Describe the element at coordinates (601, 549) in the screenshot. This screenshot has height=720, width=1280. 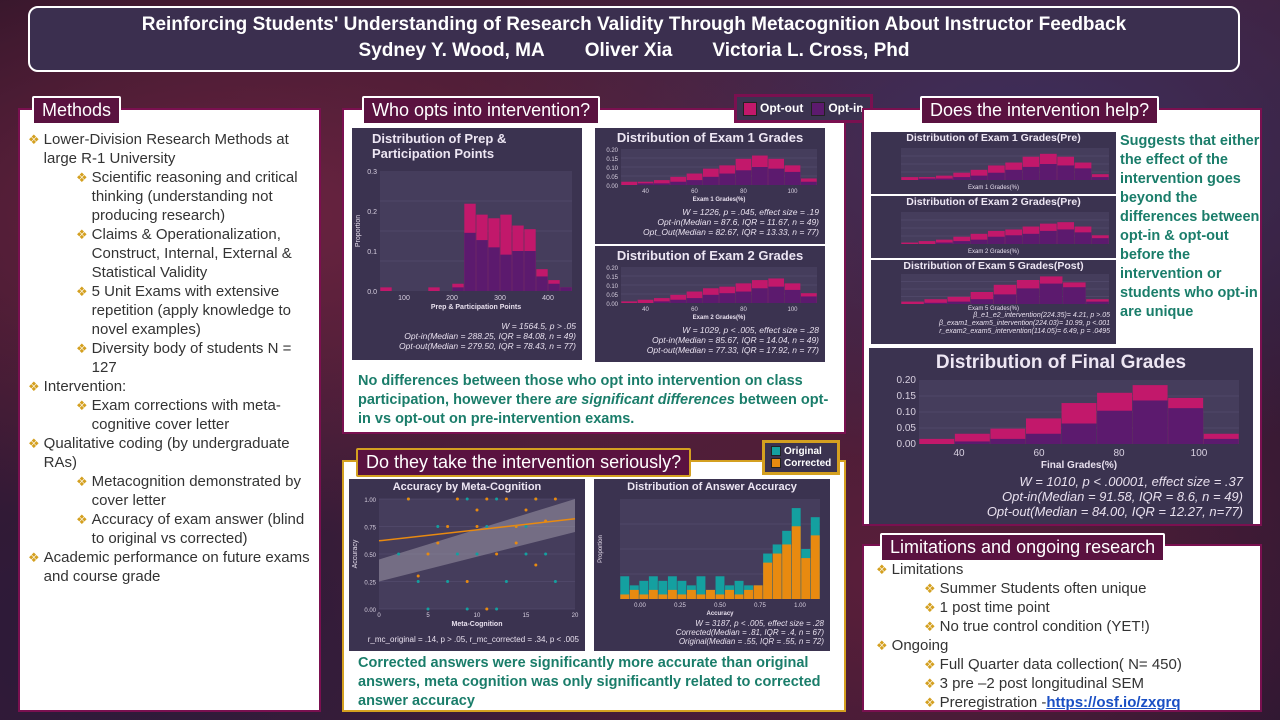
I see `y-axis-label: Proportion` at that location.